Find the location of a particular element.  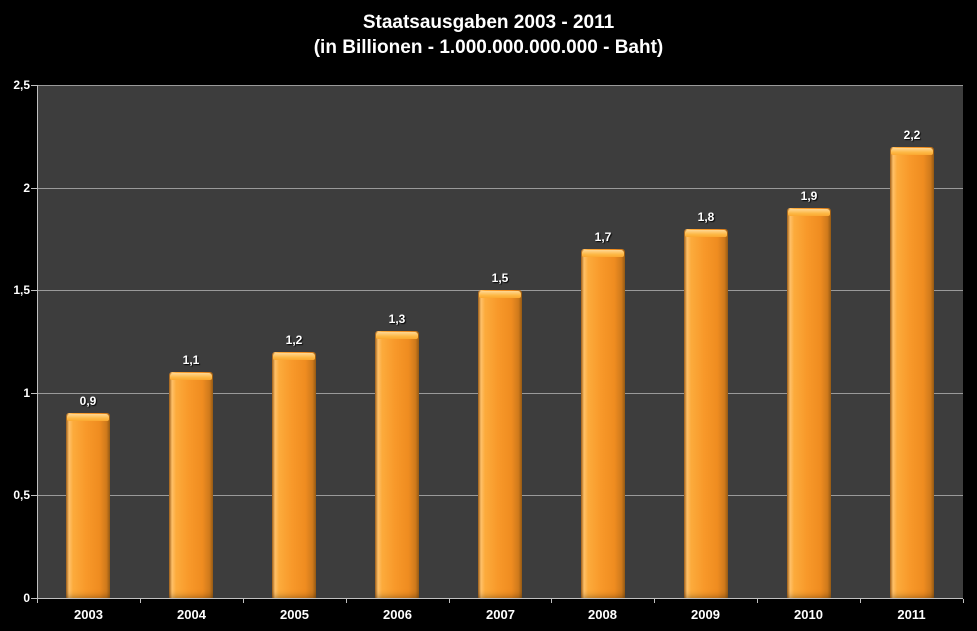

x-axis-tick-label: 2005 is located at coordinates (294, 614).